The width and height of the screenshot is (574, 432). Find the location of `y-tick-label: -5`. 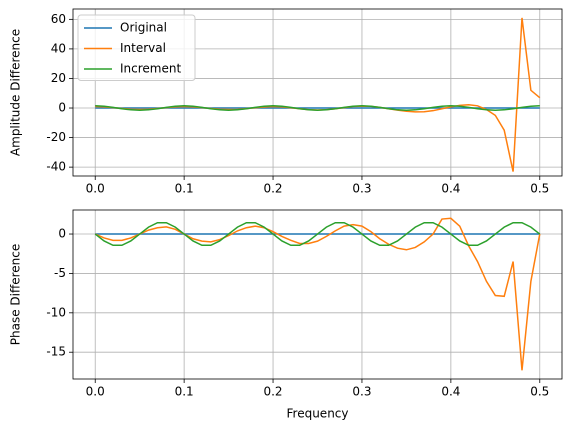

y-tick-label: -5 is located at coordinates (60, 273).